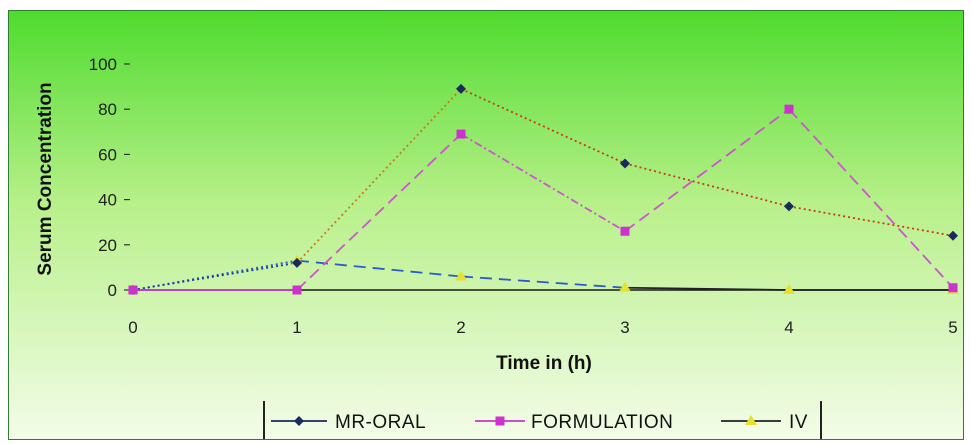 This screenshot has height=444, width=971. I want to click on y-tick-label: 40, so click(107, 200).